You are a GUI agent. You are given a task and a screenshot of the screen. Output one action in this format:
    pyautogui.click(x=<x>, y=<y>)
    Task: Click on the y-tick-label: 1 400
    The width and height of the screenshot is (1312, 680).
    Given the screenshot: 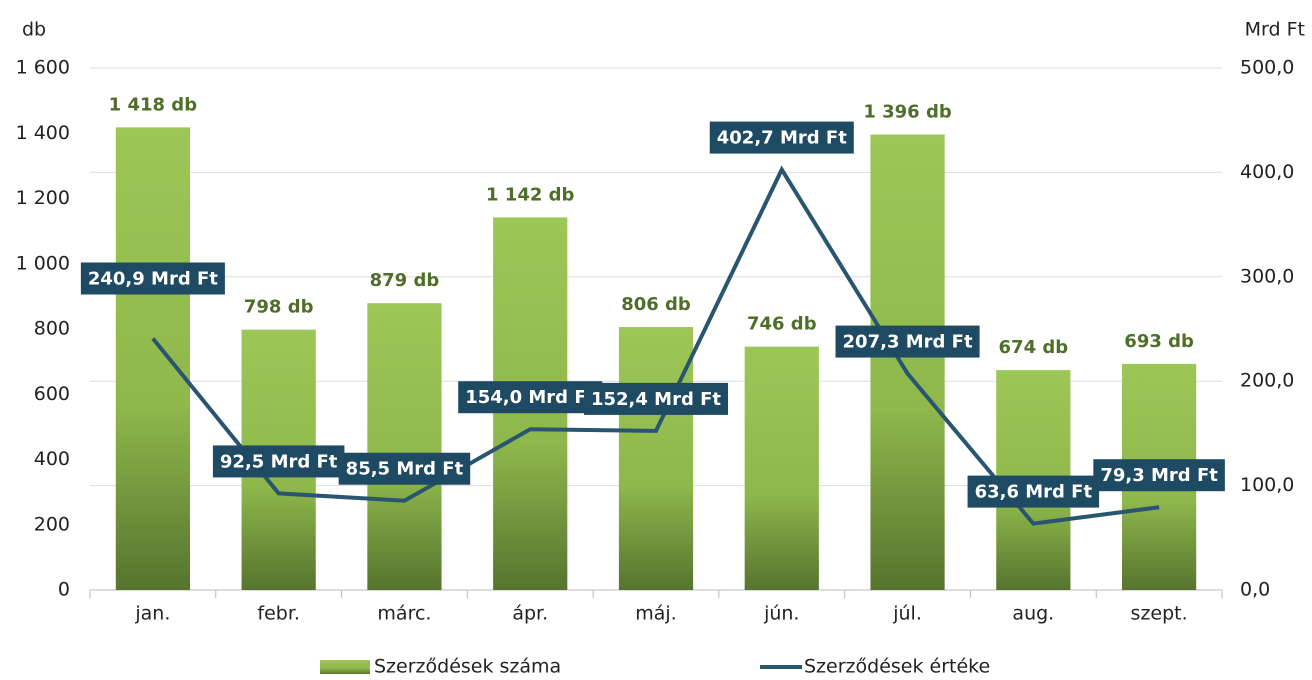 What is the action you would take?
    pyautogui.click(x=43, y=133)
    